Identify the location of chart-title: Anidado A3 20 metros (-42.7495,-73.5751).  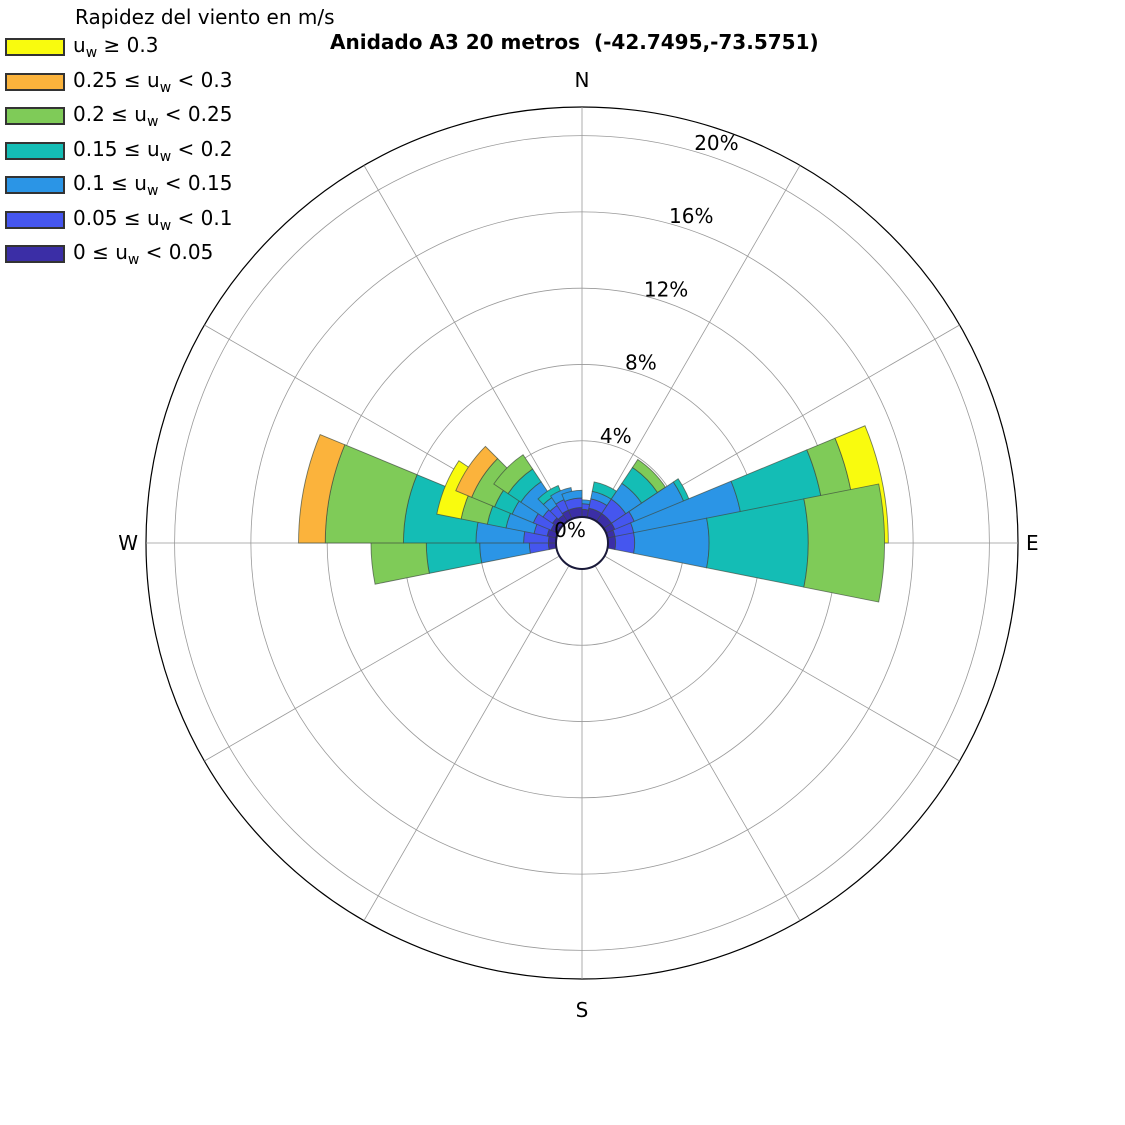
(574, 42).